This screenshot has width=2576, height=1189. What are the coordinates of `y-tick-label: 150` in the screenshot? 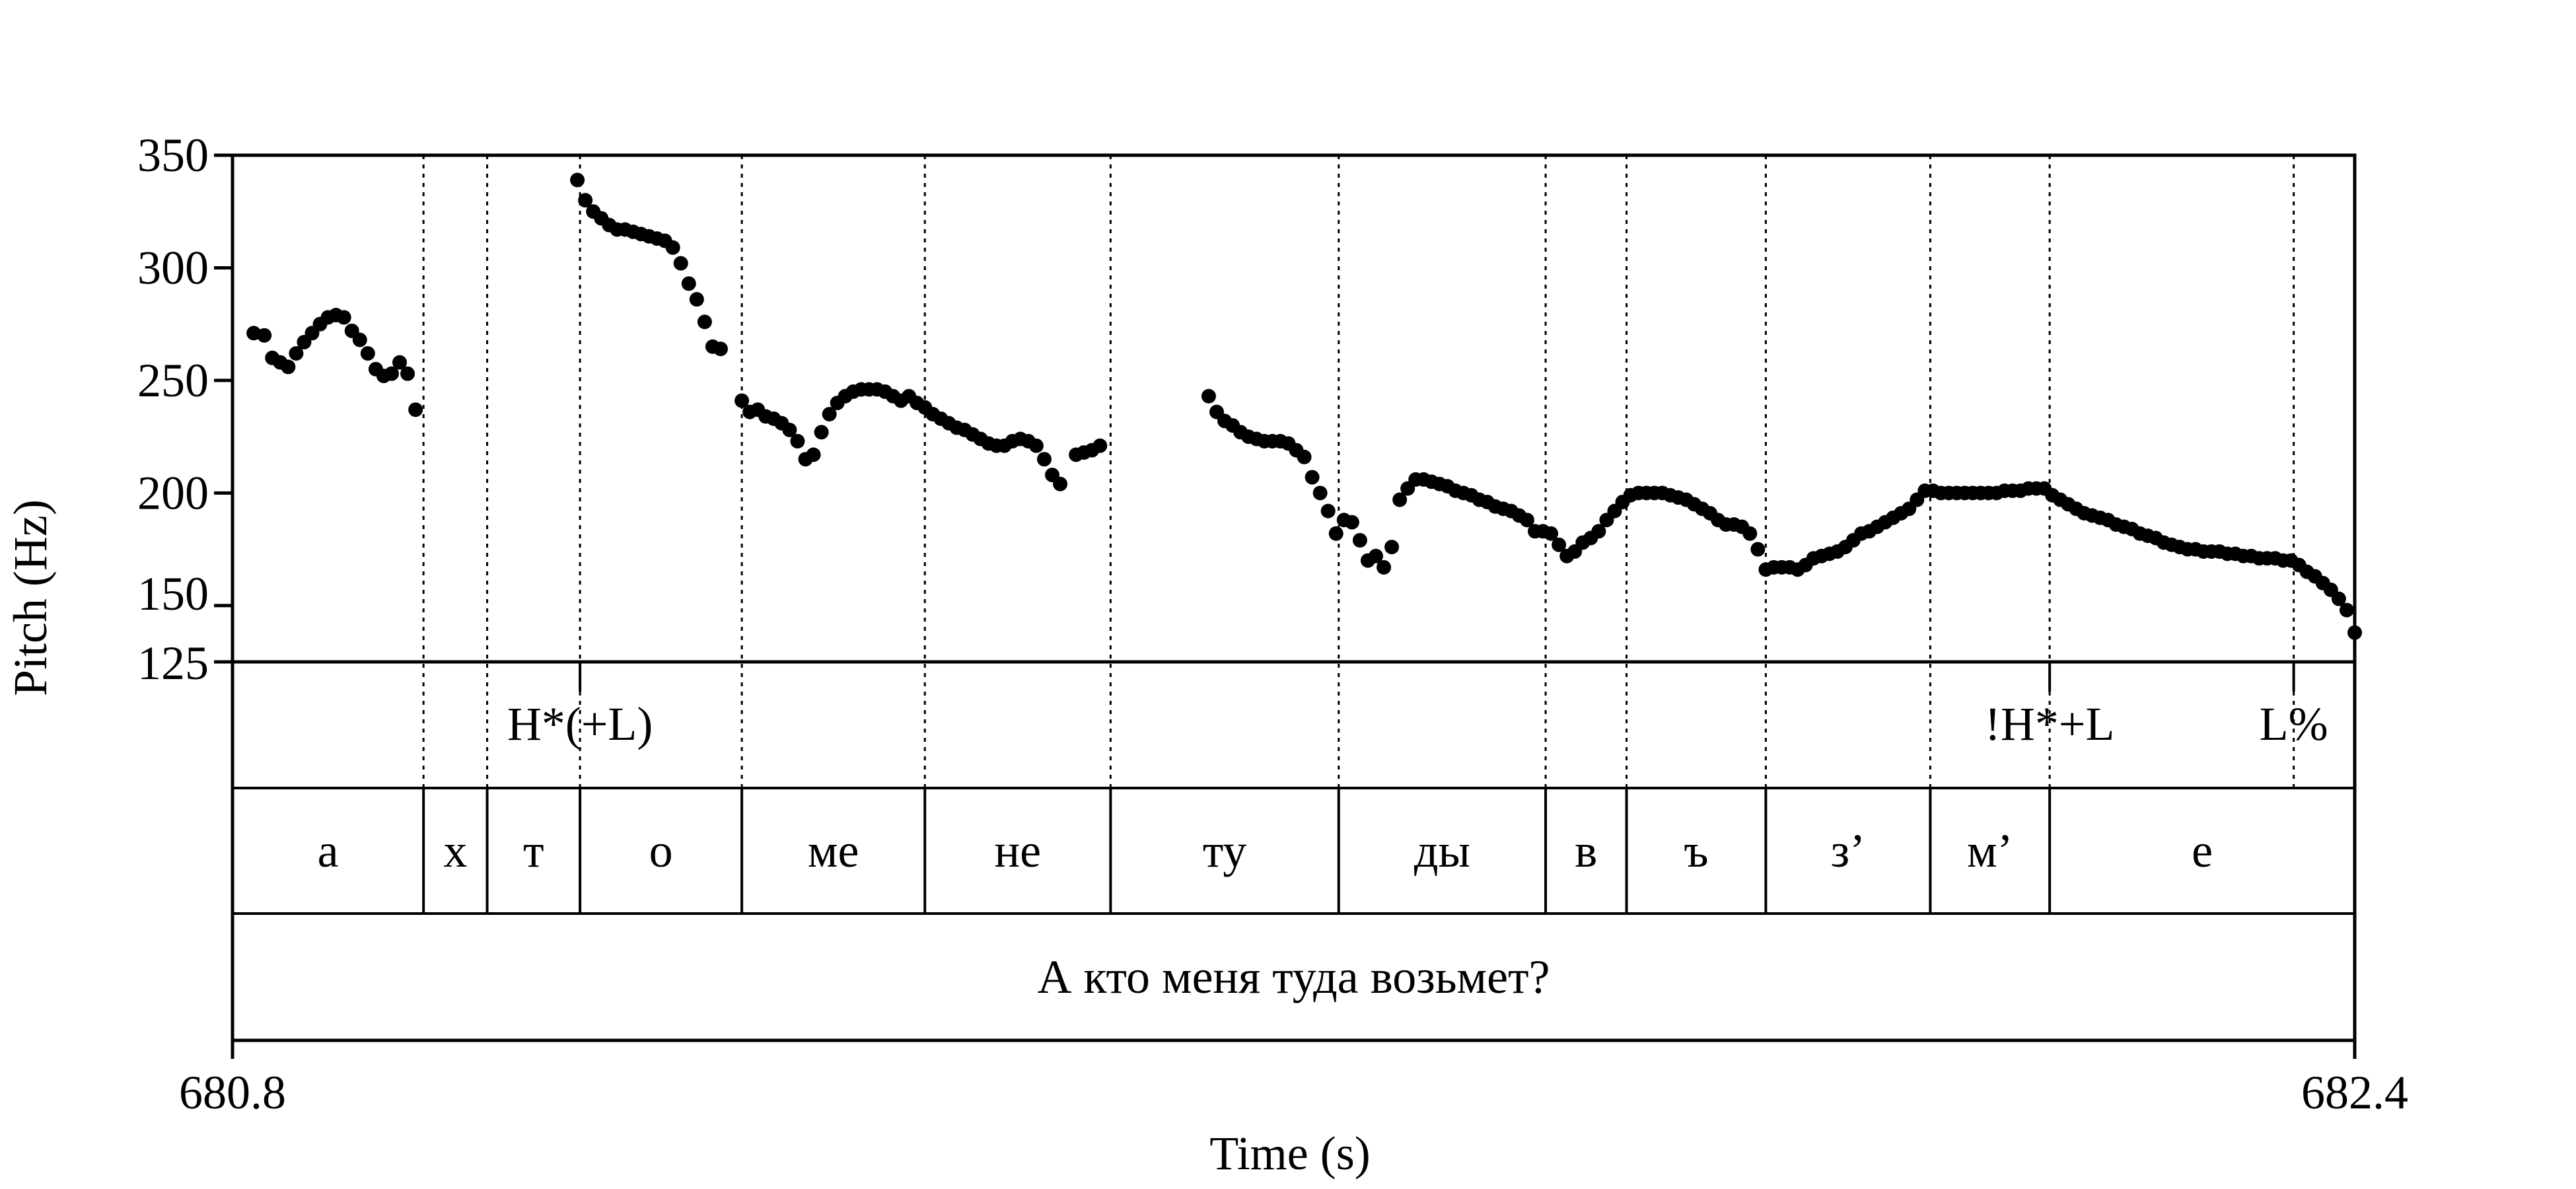 It's located at (173, 593).